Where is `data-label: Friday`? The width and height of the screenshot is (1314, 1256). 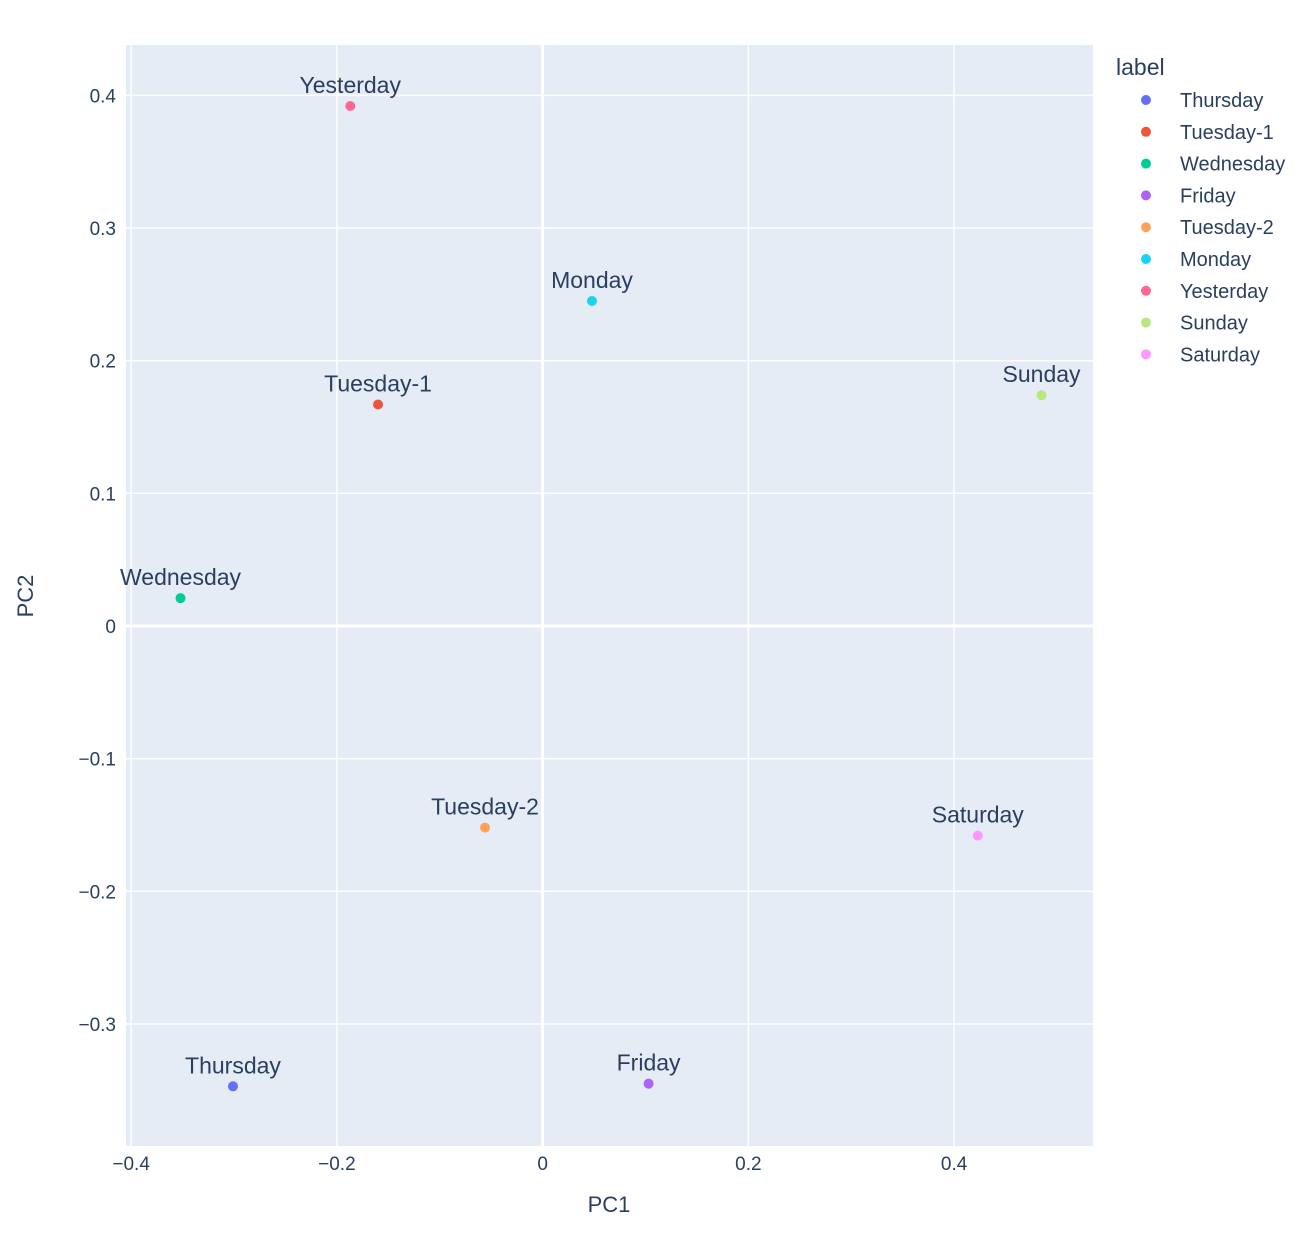
data-label: Friday is located at coordinates (649, 1063).